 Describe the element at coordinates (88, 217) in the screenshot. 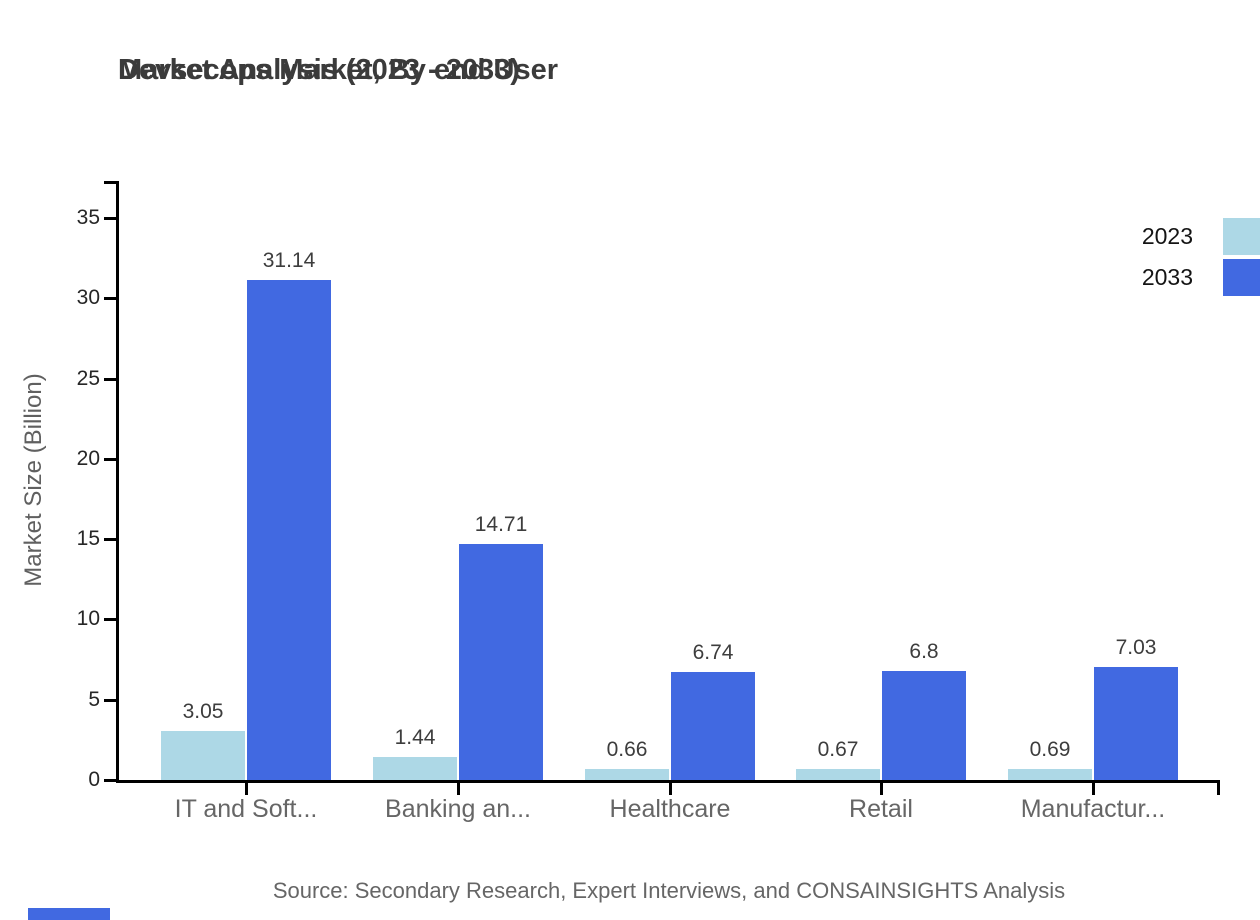

I see `y-tick-label: 35` at that location.